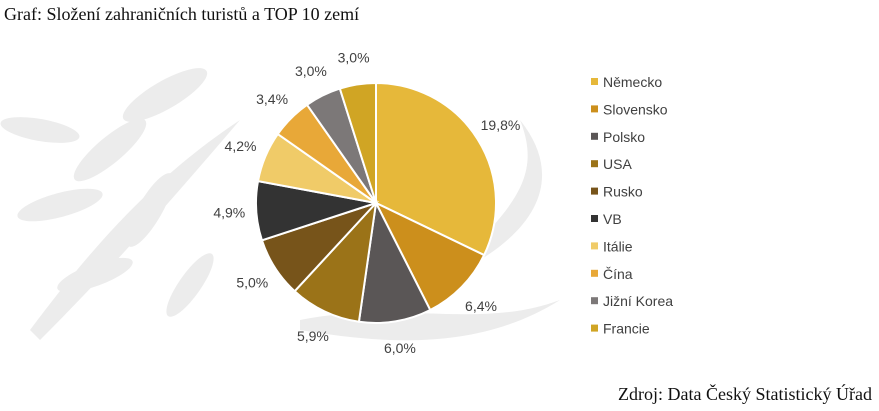 The height and width of the screenshot is (411, 879). Describe the element at coordinates (623, 192) in the screenshot. I see `legend-label: Rusko` at that location.